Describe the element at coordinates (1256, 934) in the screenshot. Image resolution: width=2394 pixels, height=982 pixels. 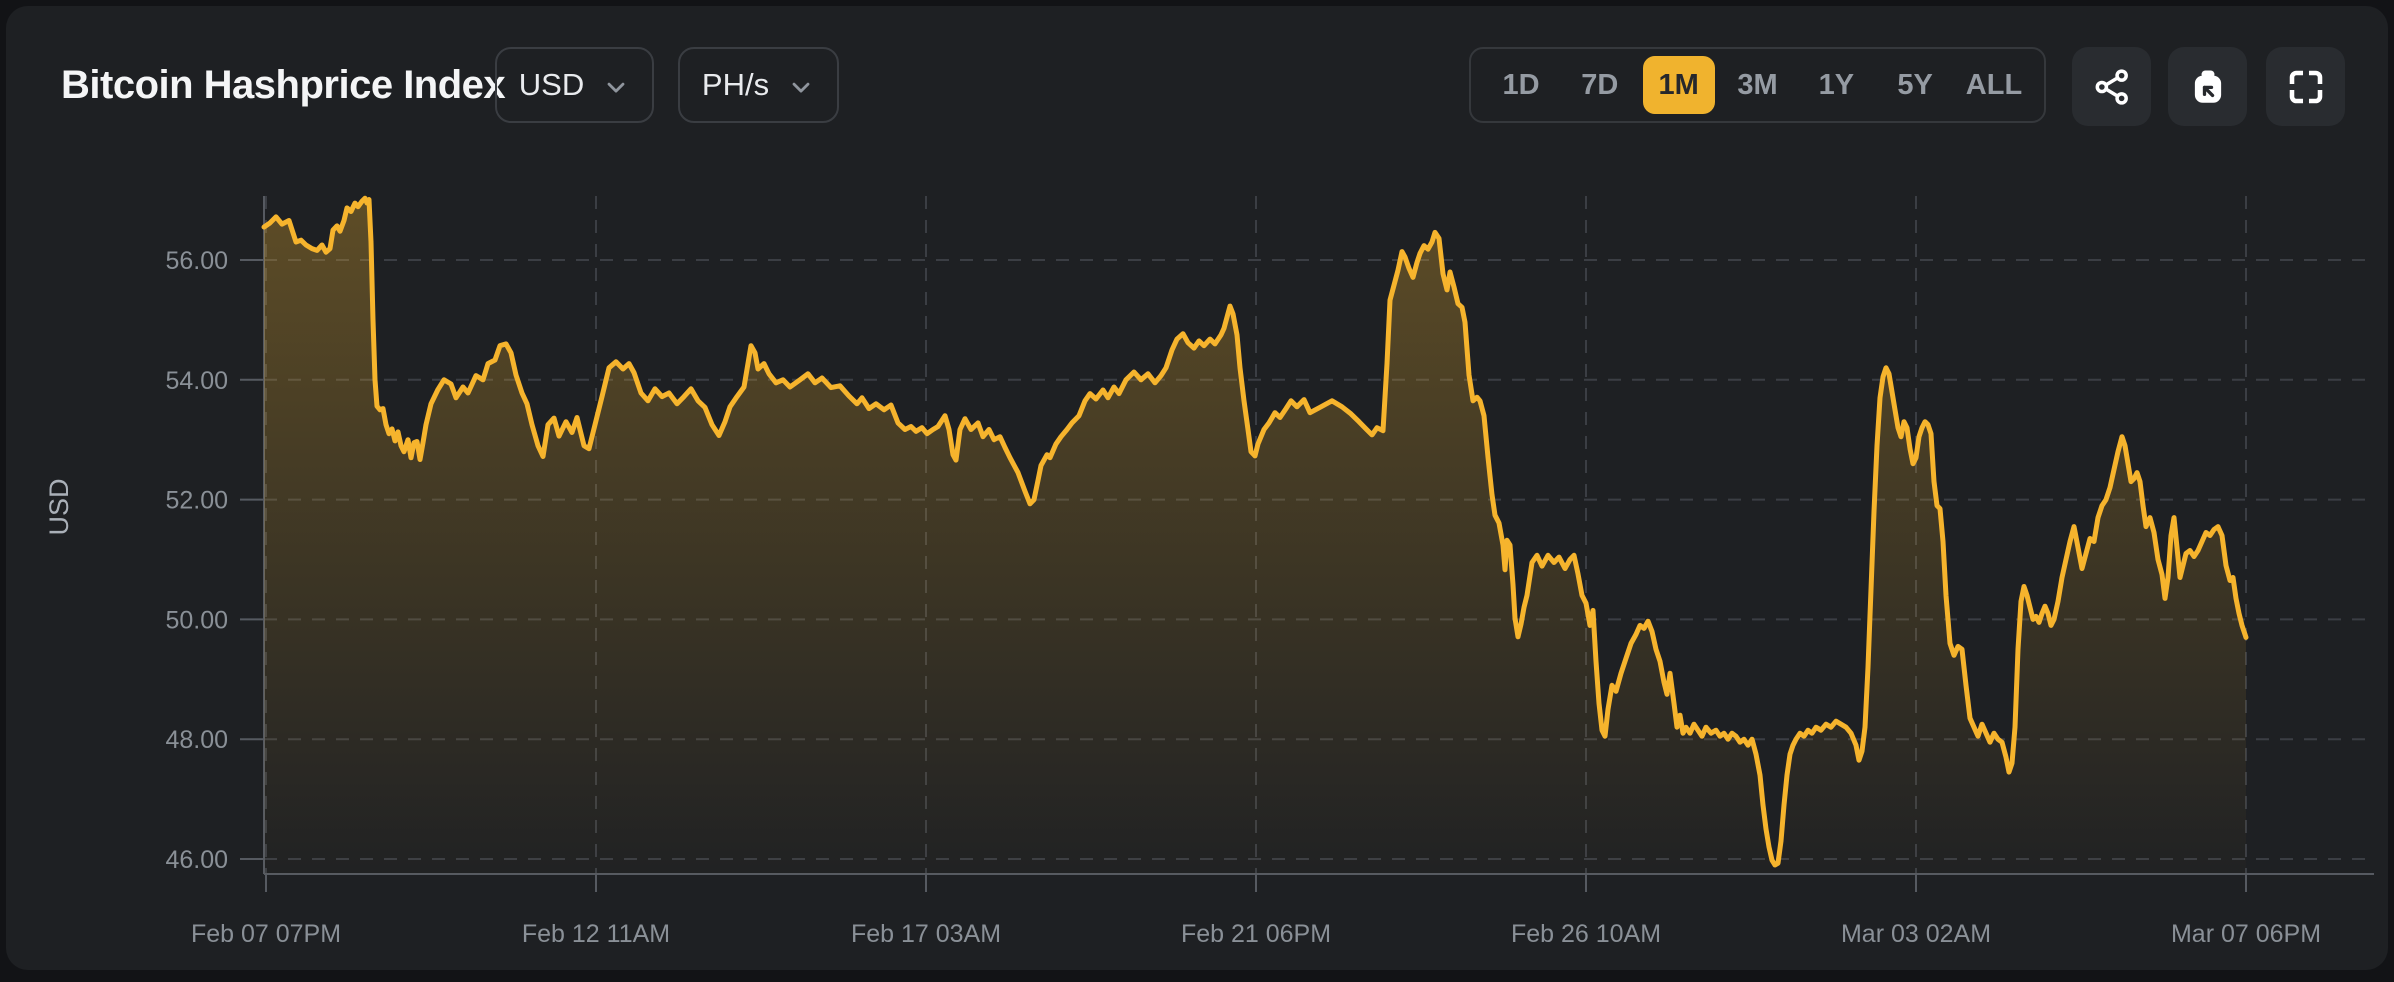
I see `x-axis-tick-label: Feb 21 06PM` at that location.